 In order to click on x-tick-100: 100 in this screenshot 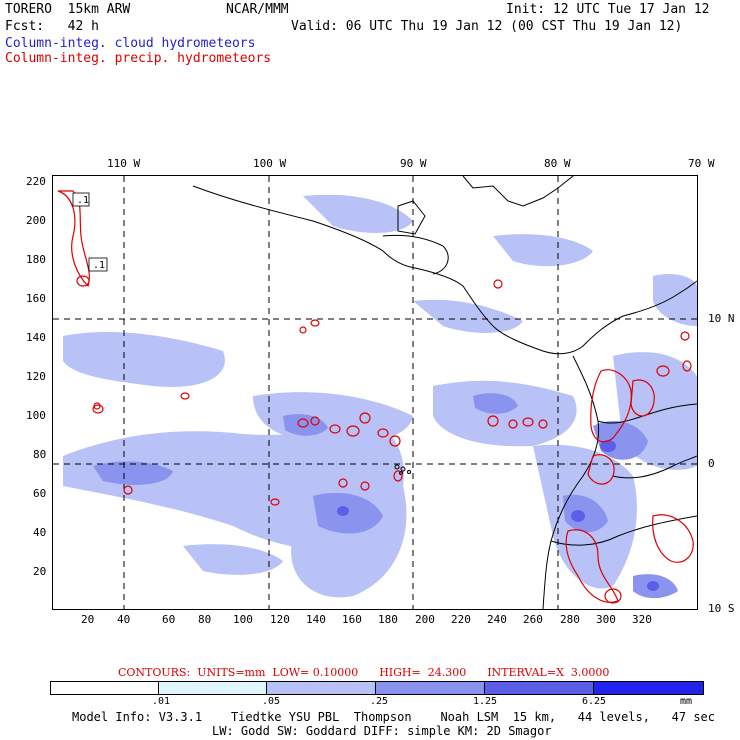, I will do `click(243, 619)`.